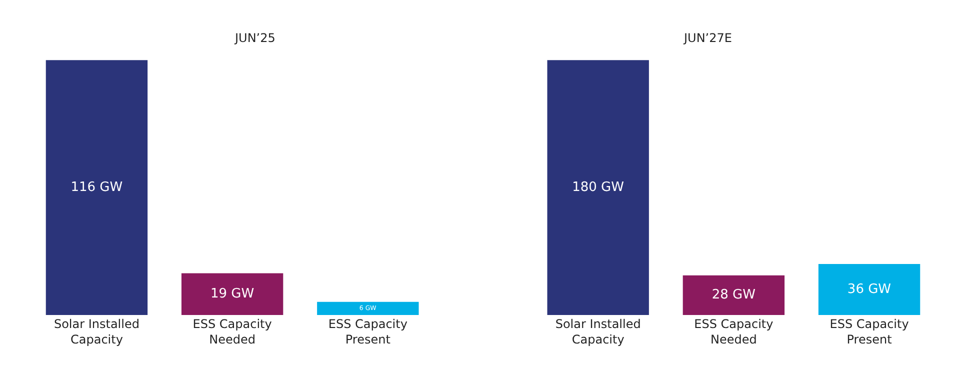 Image resolution: width=966 pixels, height=370 pixels. What do you see at coordinates (869, 290) in the screenshot?
I see `data-label: 36 GW` at bounding box center [869, 290].